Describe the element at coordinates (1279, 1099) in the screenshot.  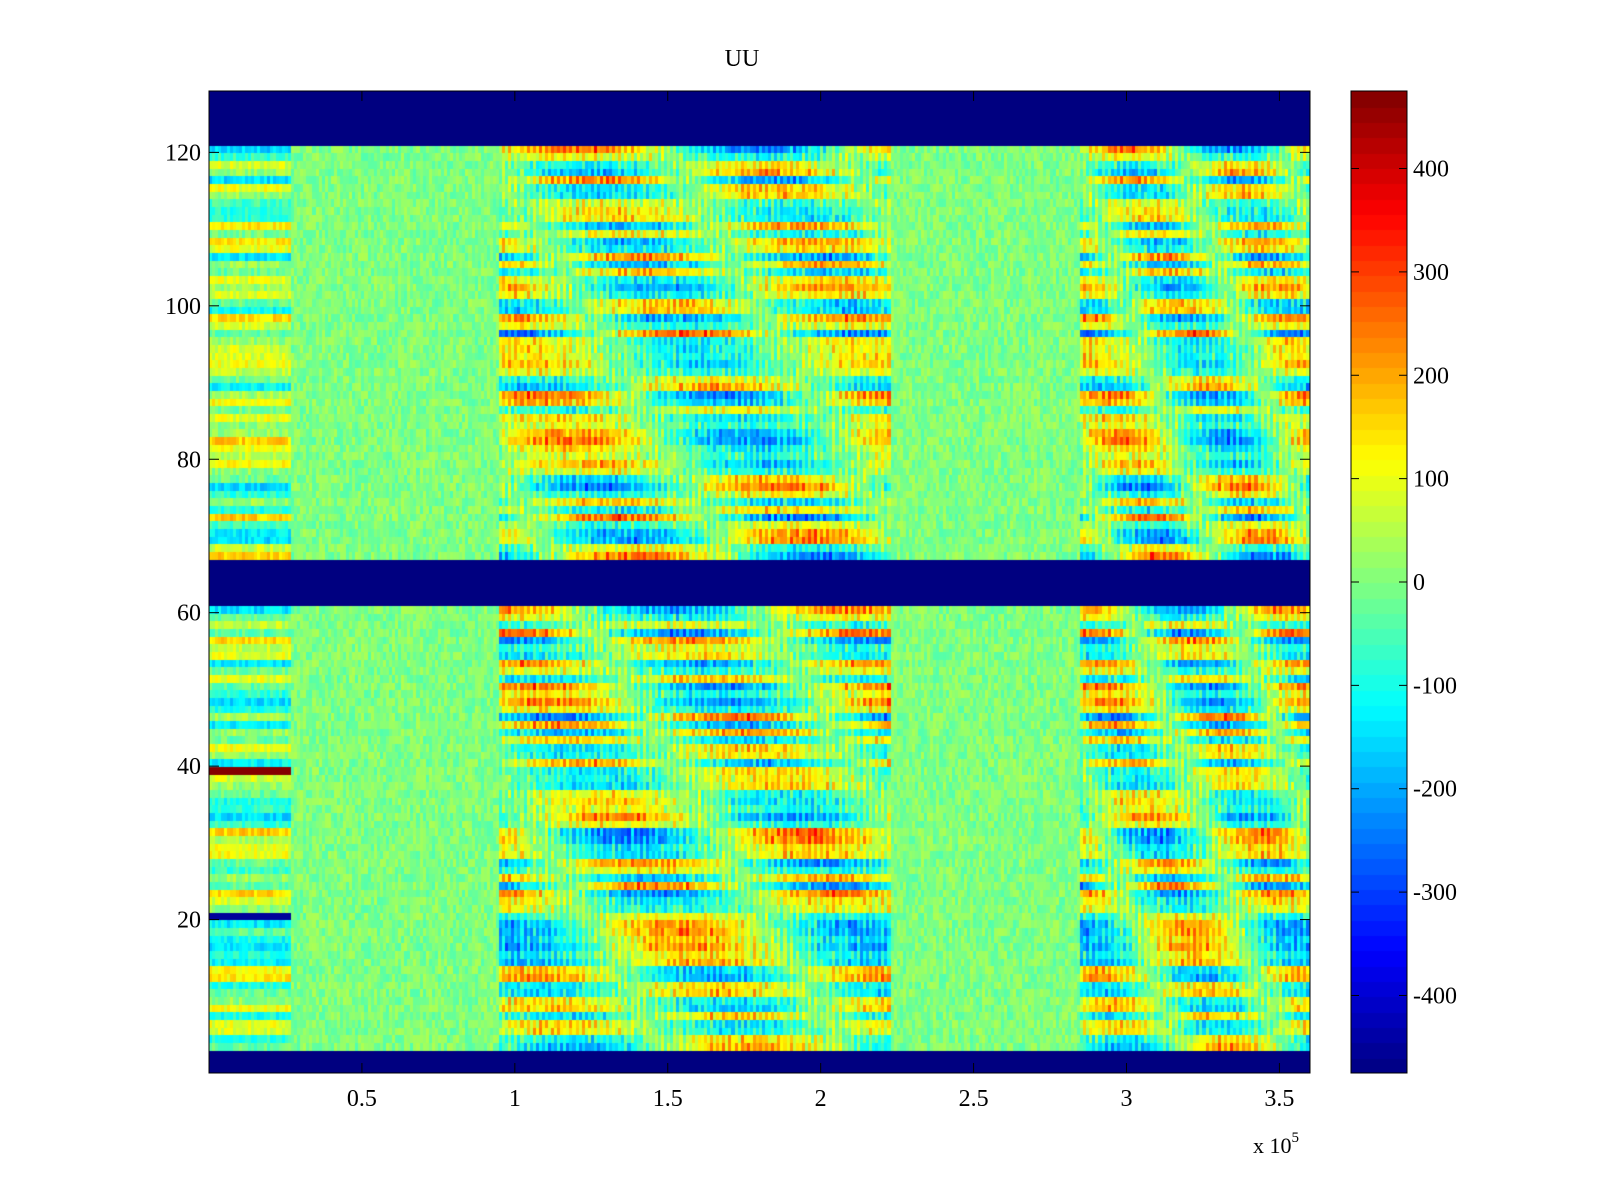
I see `x-tick-label: 3.5` at that location.